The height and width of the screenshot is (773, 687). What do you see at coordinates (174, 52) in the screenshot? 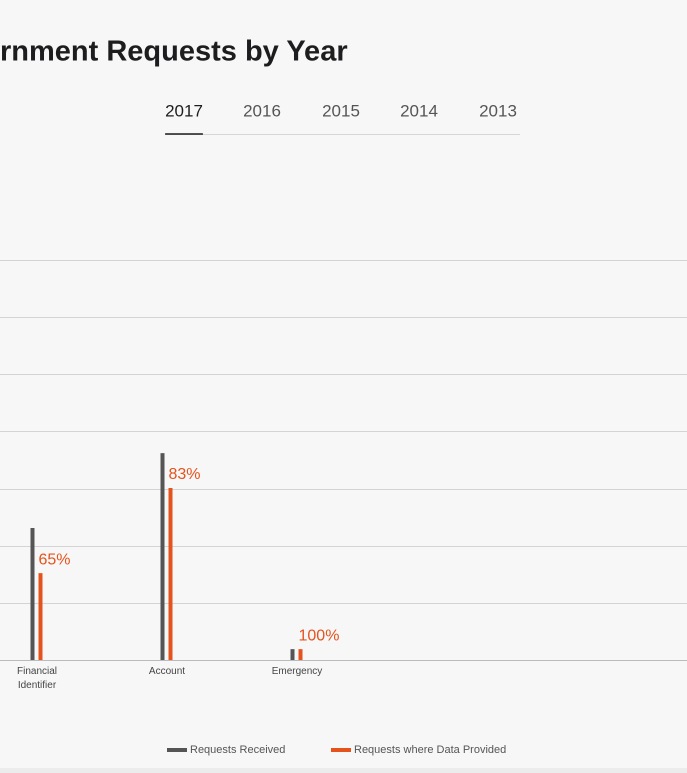
I see `chart-title: rnment Requests by Year` at bounding box center [174, 52].